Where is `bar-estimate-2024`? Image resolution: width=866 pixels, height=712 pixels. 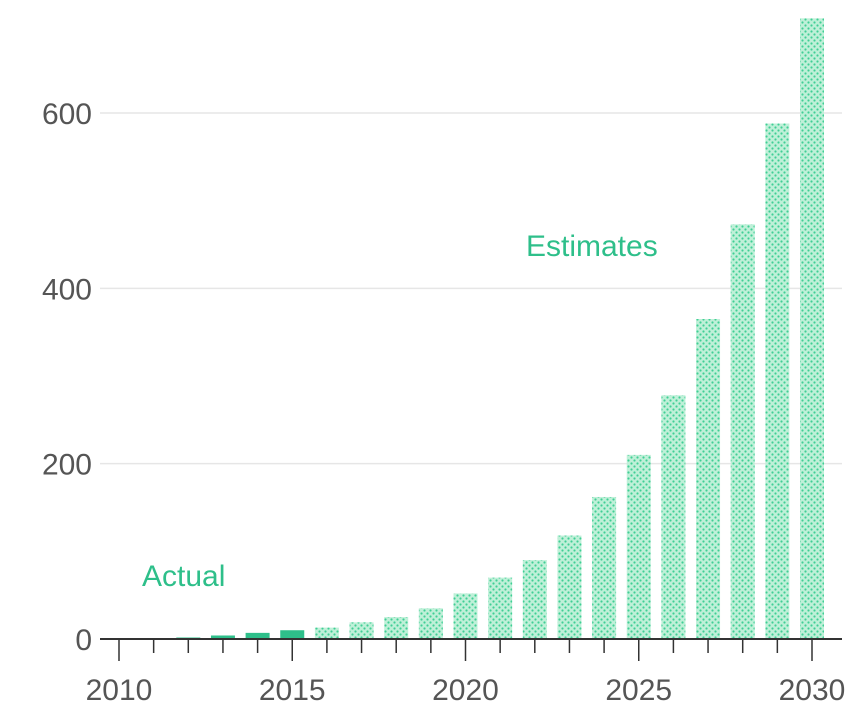
bar-estimate-2024 is located at coordinates (604, 567).